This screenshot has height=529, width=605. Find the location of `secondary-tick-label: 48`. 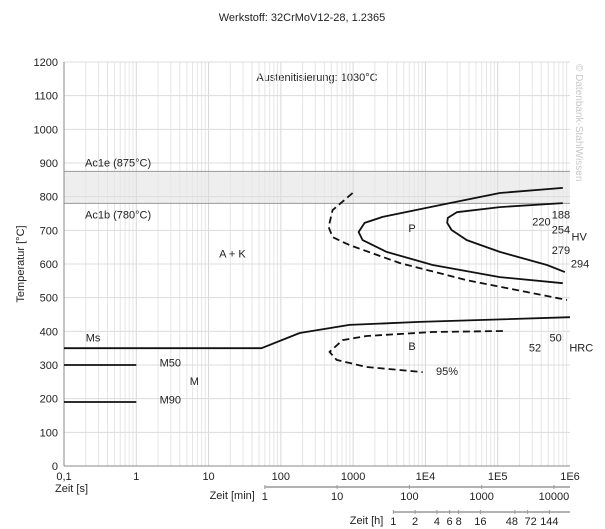

secondary-tick-label: 48 is located at coordinates (512, 522).